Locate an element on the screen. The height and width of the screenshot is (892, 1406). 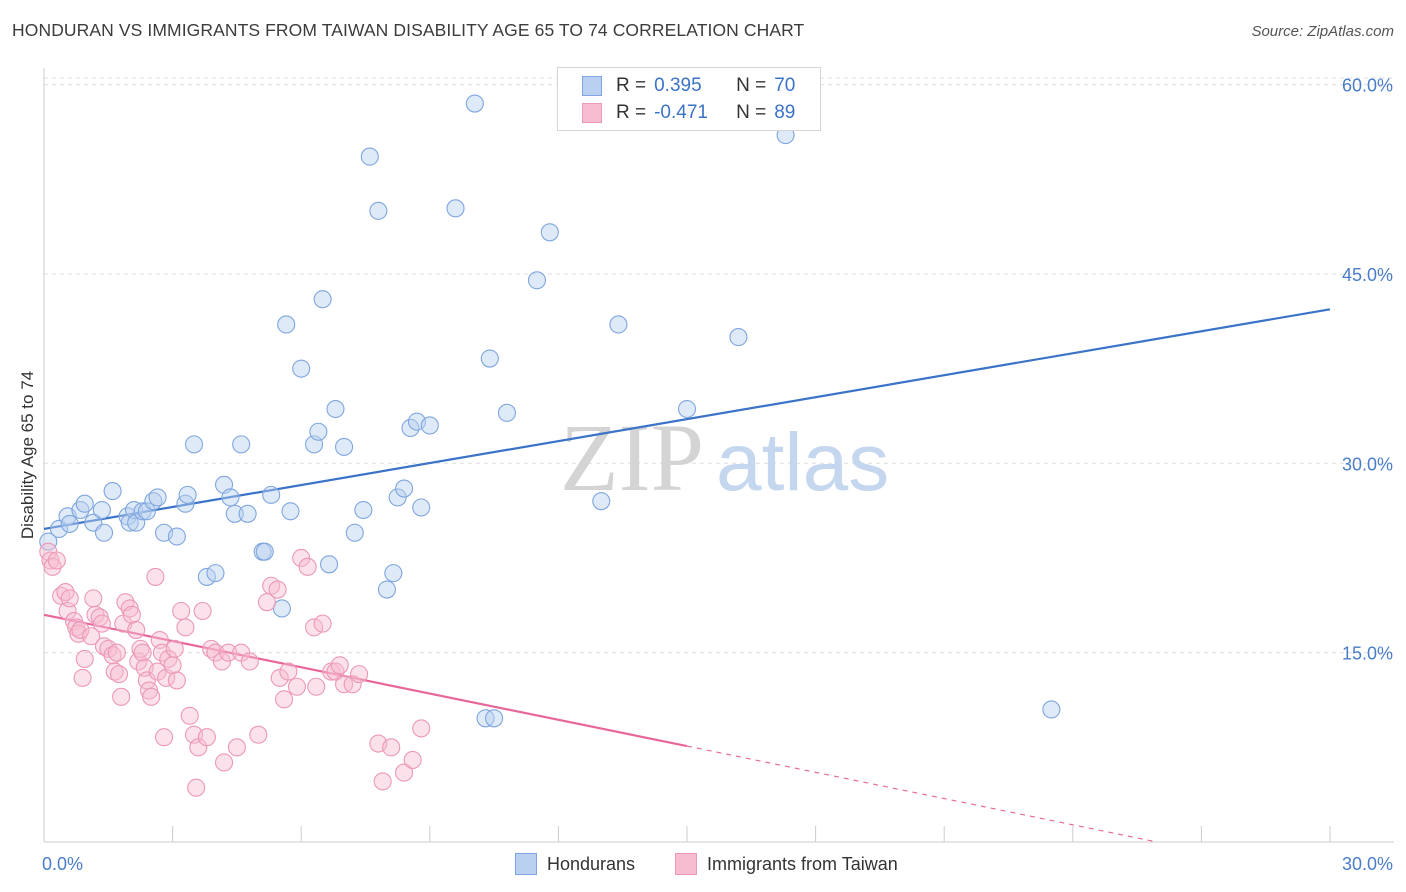
x-tick-label: 30.0% is located at coordinates (1367, 864).